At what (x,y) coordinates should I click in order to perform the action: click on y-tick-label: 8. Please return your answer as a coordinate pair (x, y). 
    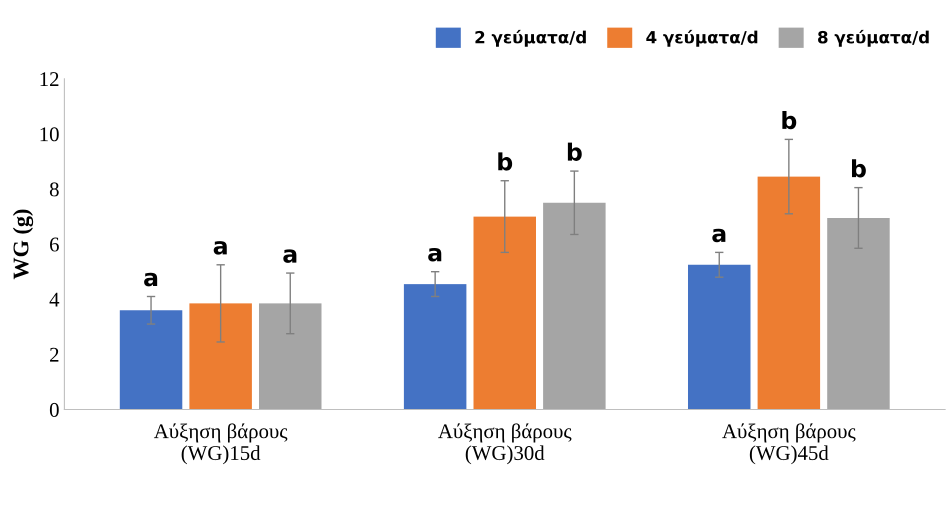
    Looking at the image, I should click on (54, 189).